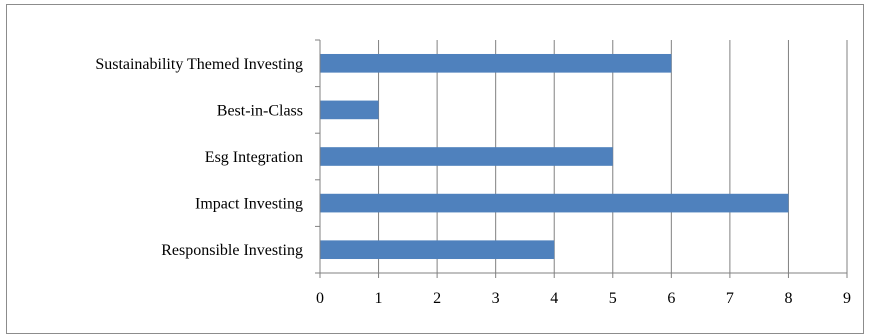 The width and height of the screenshot is (870, 334). Describe the element at coordinates (554, 298) in the screenshot. I see `x-tick-label: 4` at that location.